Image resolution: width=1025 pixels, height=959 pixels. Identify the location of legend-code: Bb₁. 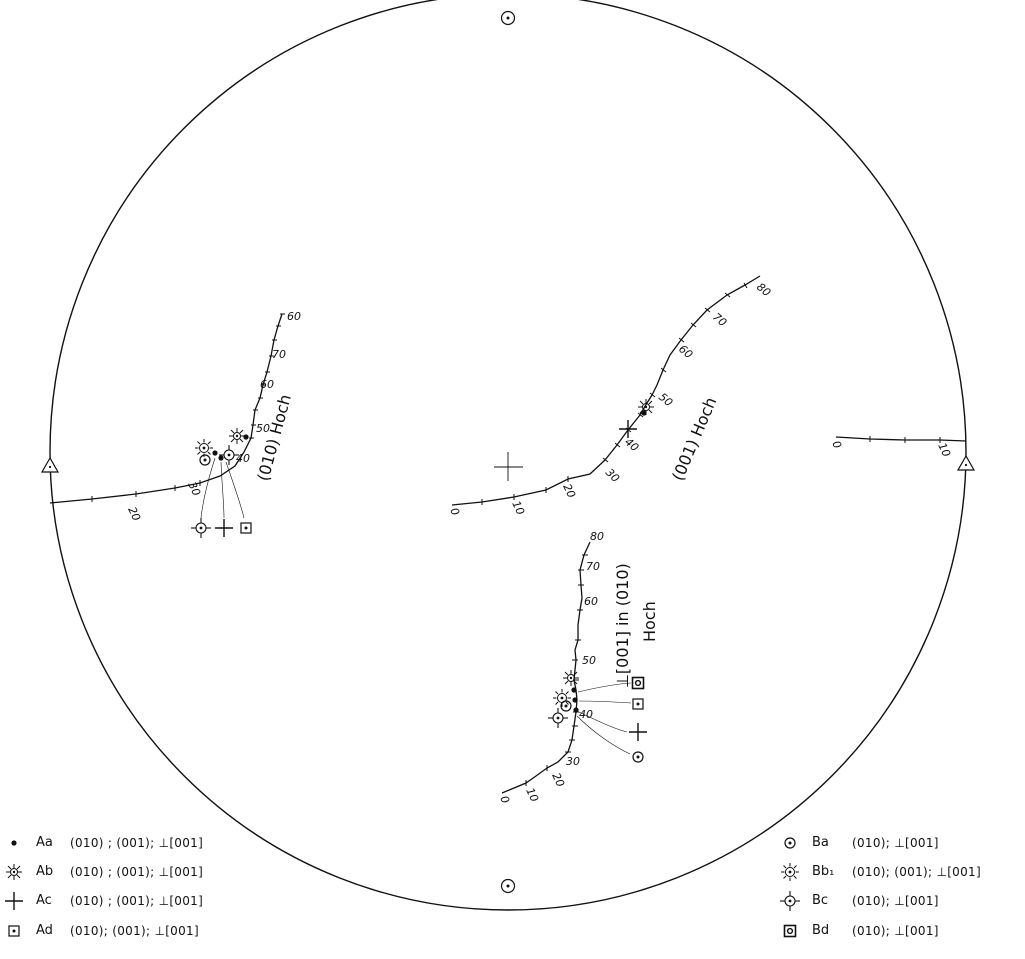
(823, 871).